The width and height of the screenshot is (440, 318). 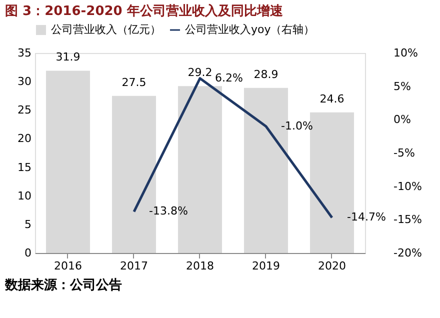 What do you see at coordinates (408, 219) in the screenshot?
I see `y2-tick-label: -15%` at bounding box center [408, 219].